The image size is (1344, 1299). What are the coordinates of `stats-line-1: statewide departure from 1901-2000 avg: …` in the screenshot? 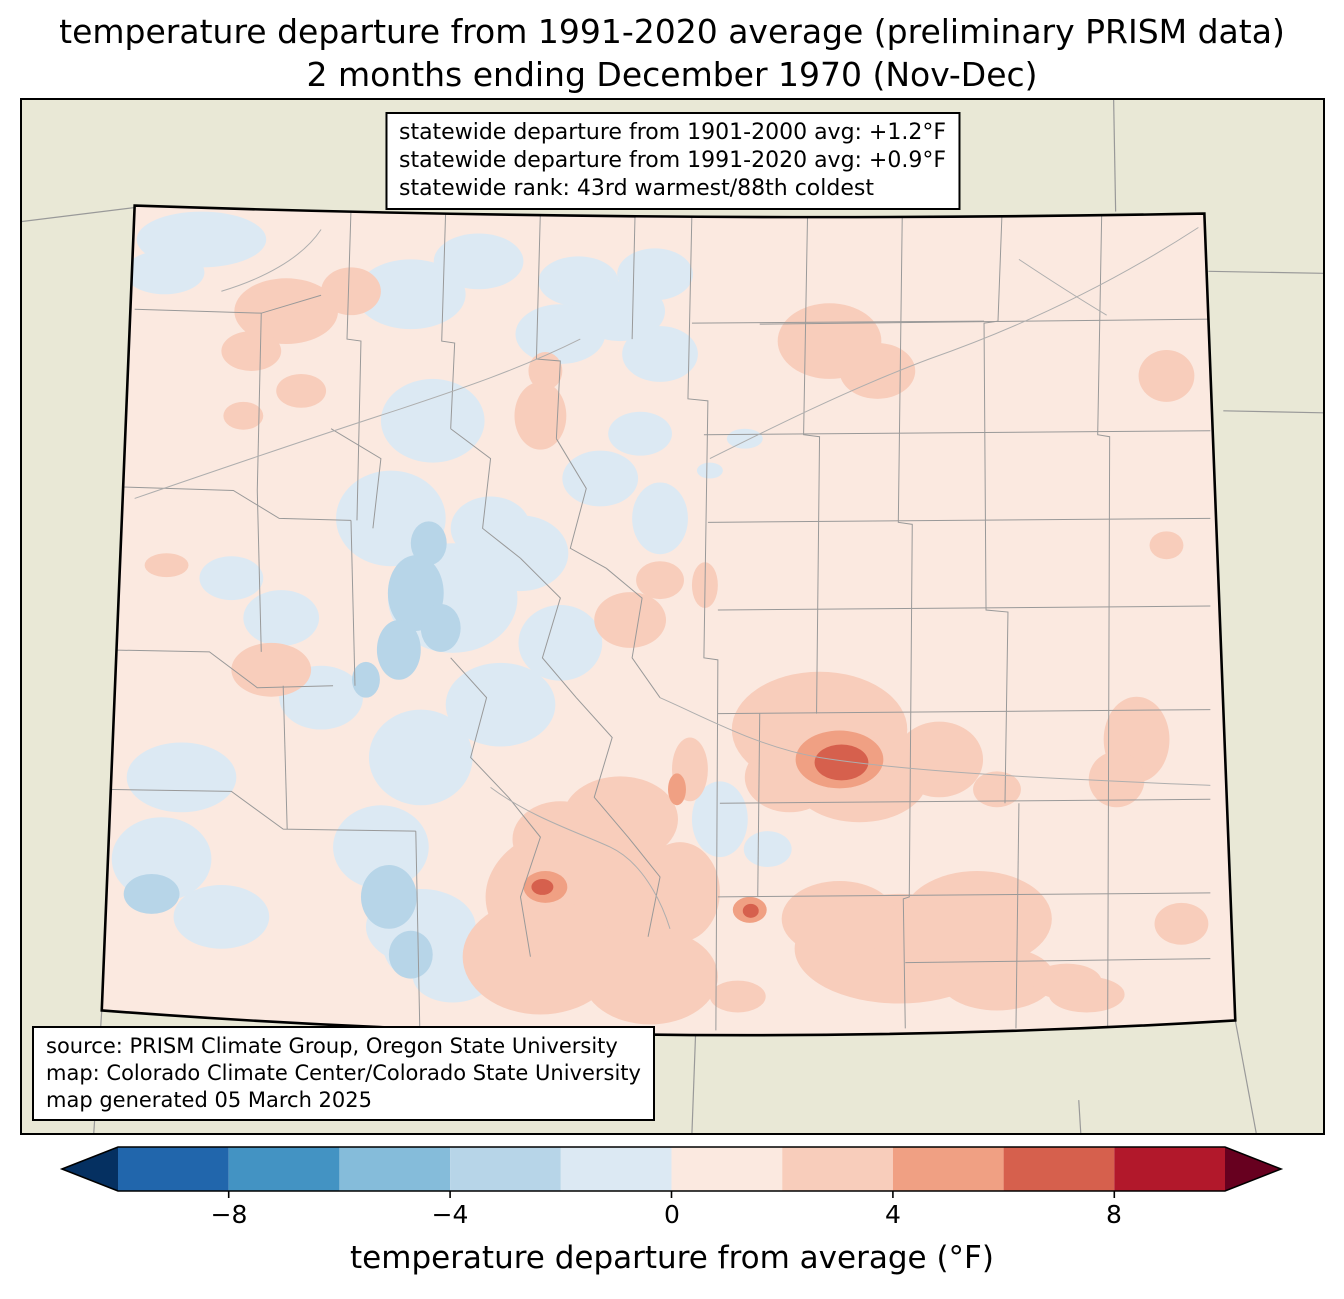 It's located at (672, 132).